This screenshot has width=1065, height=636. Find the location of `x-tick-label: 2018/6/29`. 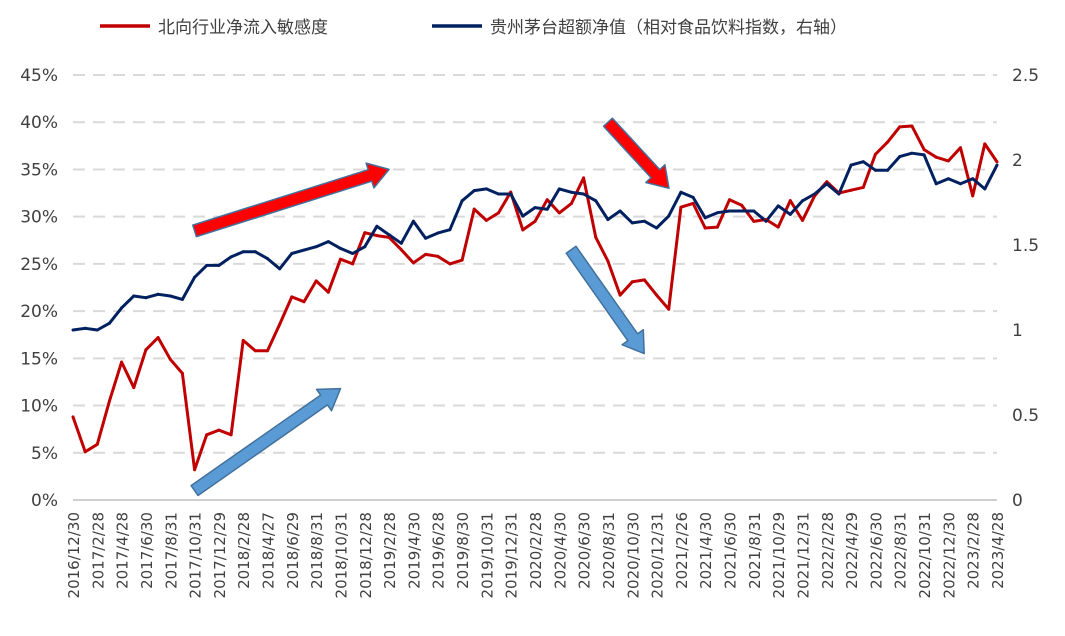

x-tick-label: 2018/6/29 is located at coordinates (293, 550).